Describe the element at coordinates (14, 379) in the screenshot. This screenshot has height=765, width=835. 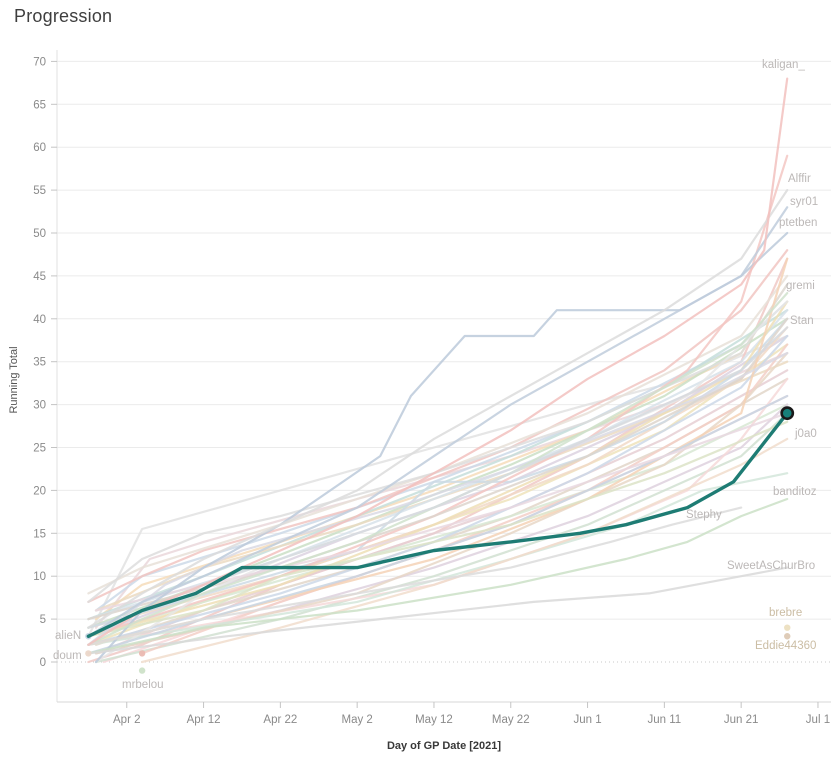
I see `y-axis-title: Running Total` at that location.